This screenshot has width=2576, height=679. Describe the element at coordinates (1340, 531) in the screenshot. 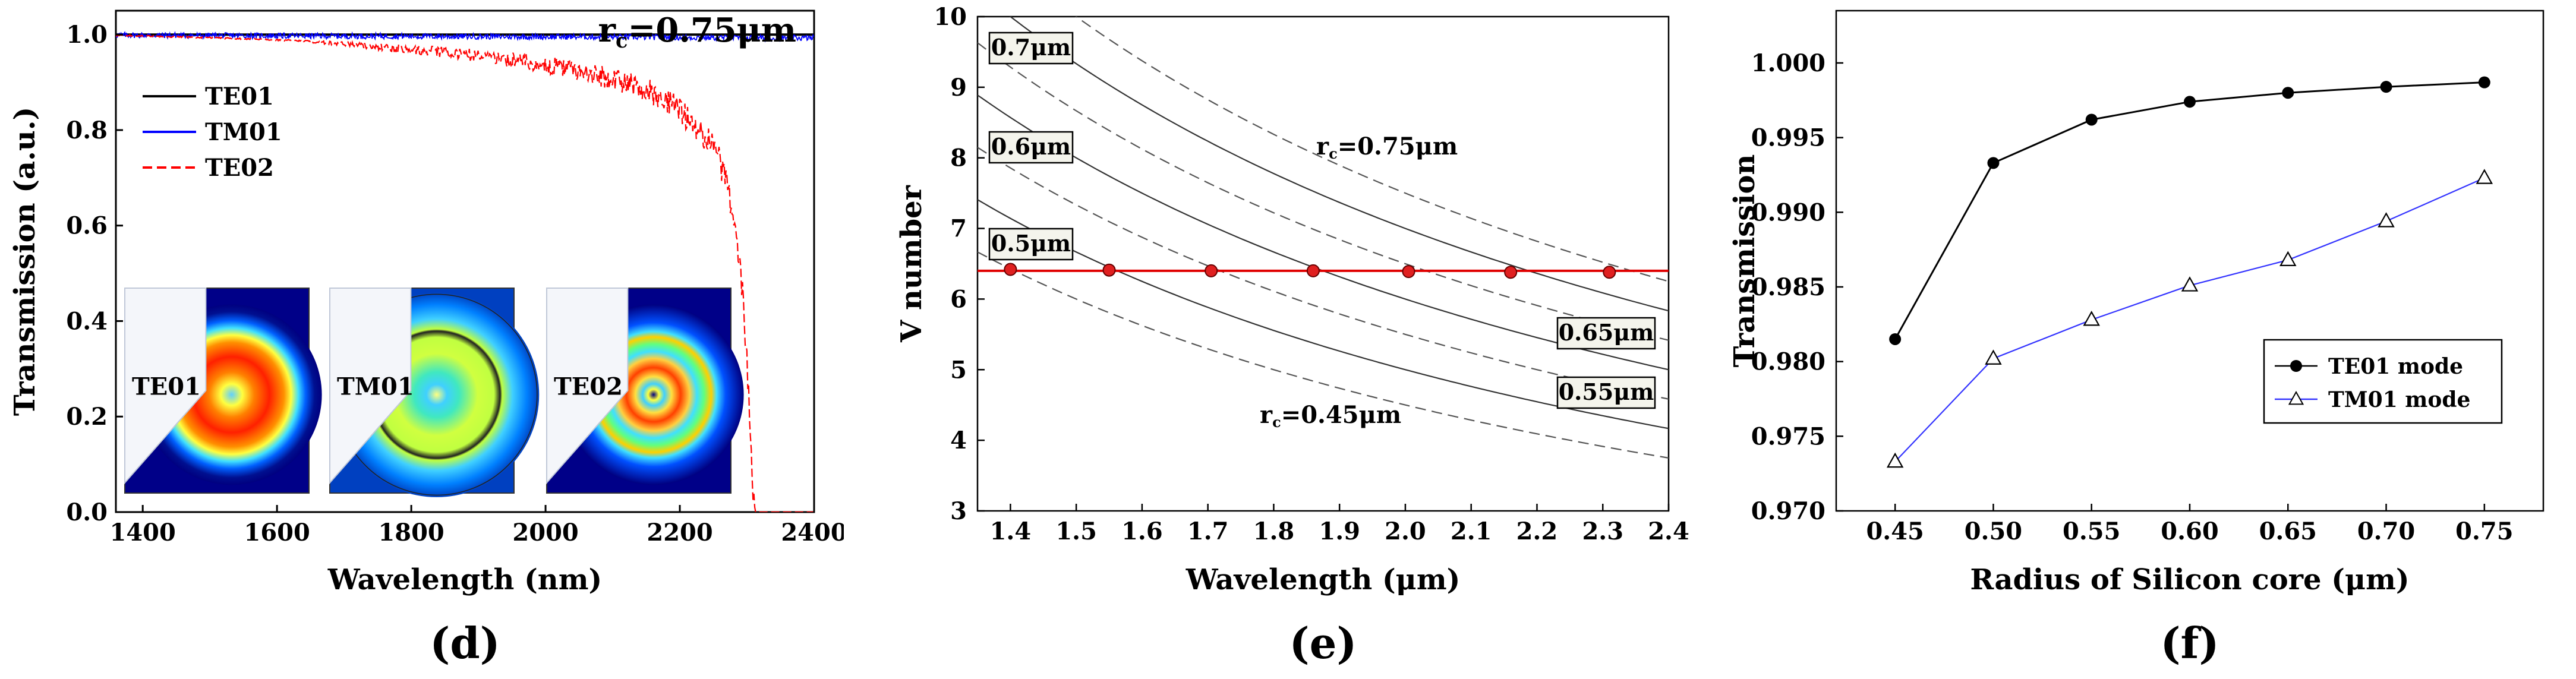

I see `x-tick-label: 1.9` at that location.